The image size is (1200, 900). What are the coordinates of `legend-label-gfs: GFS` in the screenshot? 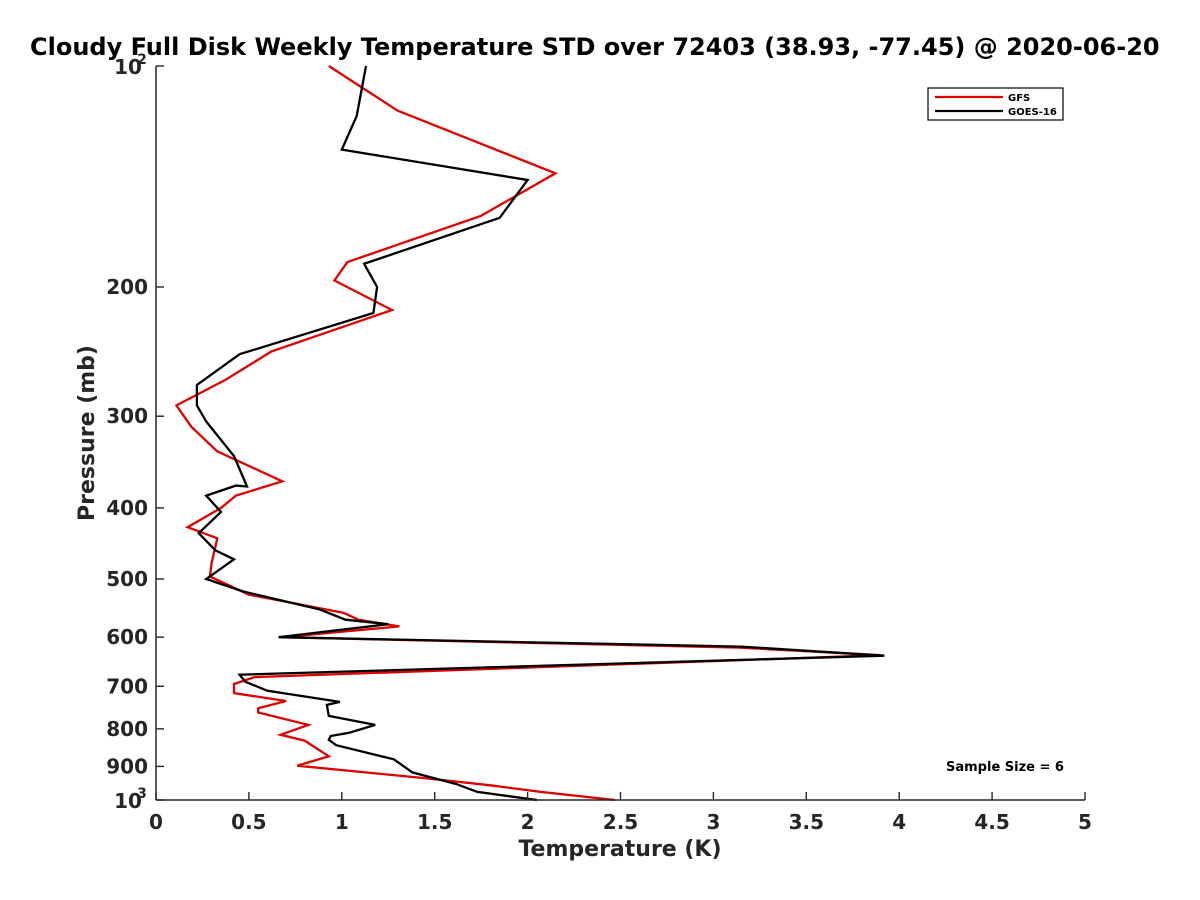 It's located at (1019, 98).